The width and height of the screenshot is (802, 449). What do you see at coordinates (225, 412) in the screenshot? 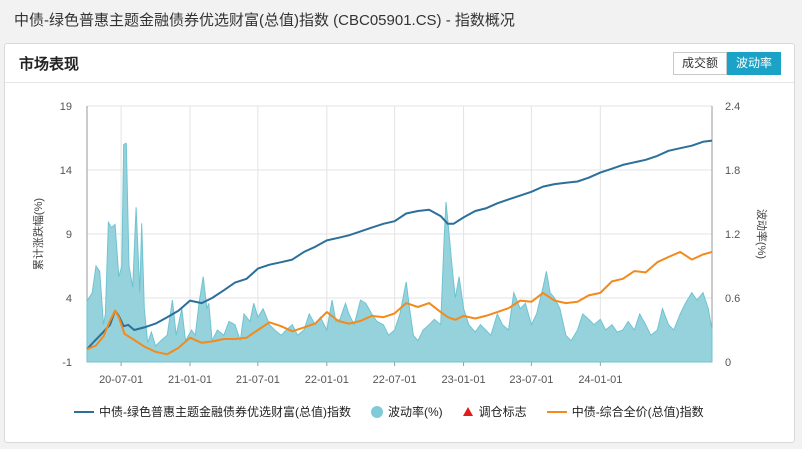
I see `legend-label: 中债-绿色普惠主题金融债券优选财富(总值)指数` at bounding box center [225, 412].